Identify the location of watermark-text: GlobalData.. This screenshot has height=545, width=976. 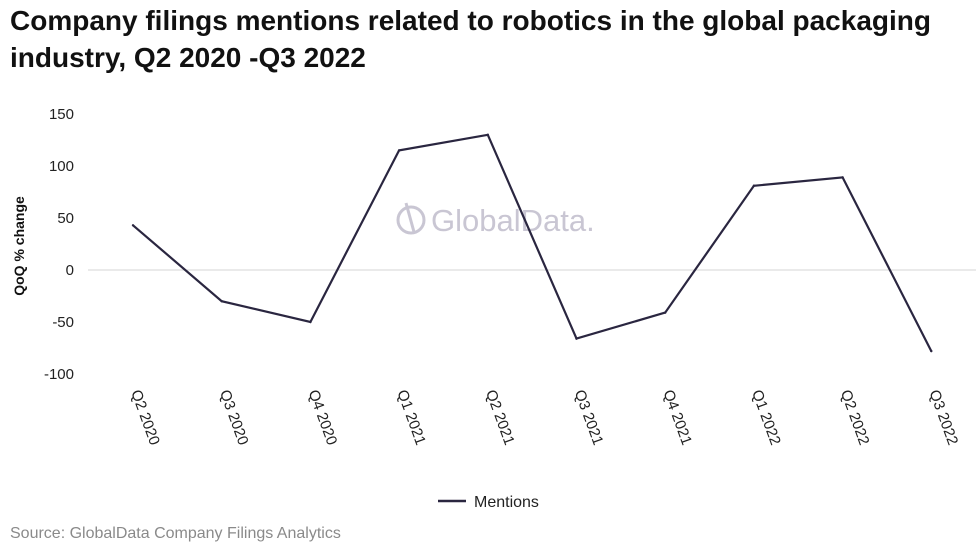
(513, 220).